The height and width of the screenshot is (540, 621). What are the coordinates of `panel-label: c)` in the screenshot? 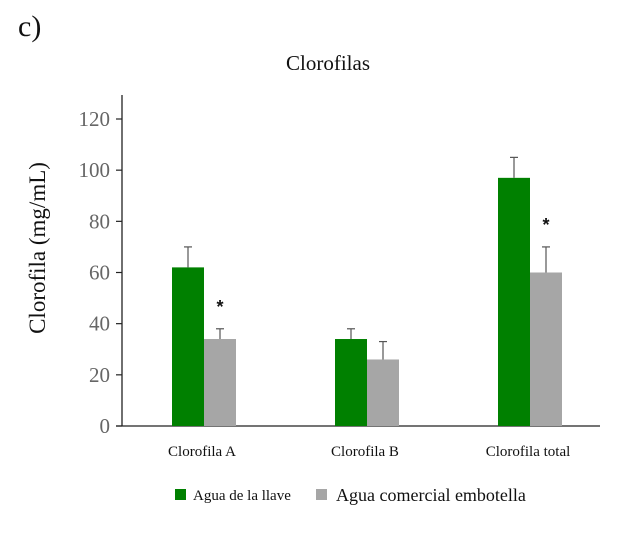 It's located at (30, 26).